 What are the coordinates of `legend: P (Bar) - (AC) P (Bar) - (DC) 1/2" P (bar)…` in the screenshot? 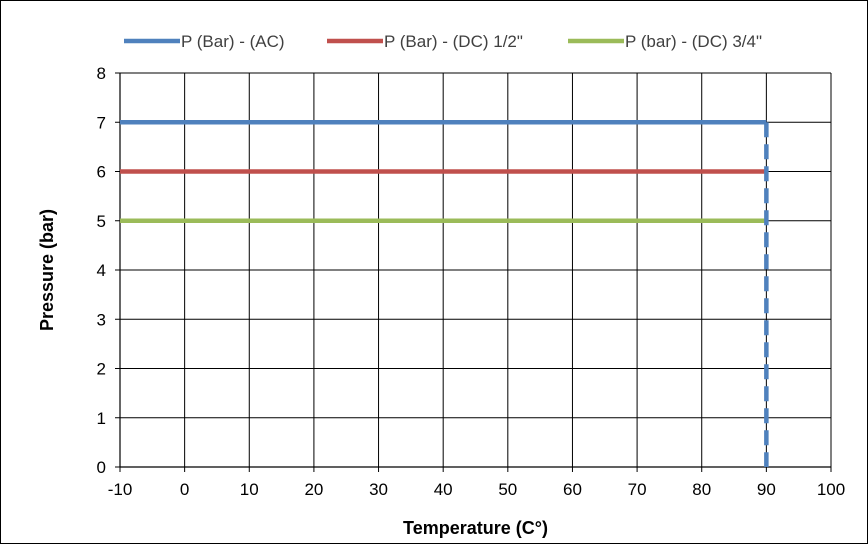 It's located at (443, 41).